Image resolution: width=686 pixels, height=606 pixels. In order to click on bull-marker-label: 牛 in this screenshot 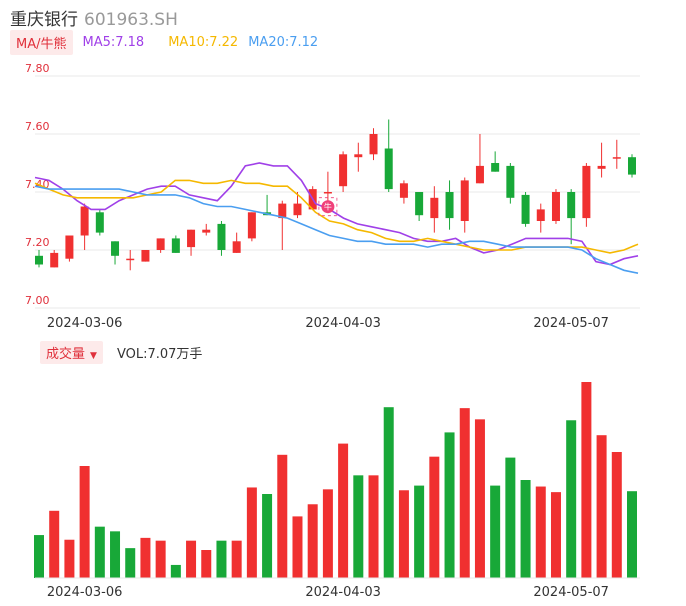, I will do `click(328, 207)`.